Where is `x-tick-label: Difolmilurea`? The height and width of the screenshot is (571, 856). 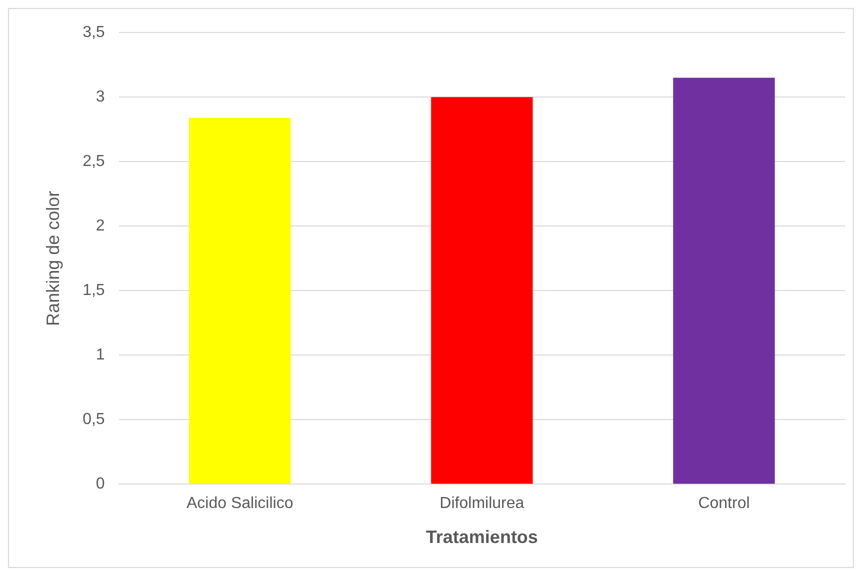 x-tick-label: Difolmilurea is located at coordinates (482, 503).